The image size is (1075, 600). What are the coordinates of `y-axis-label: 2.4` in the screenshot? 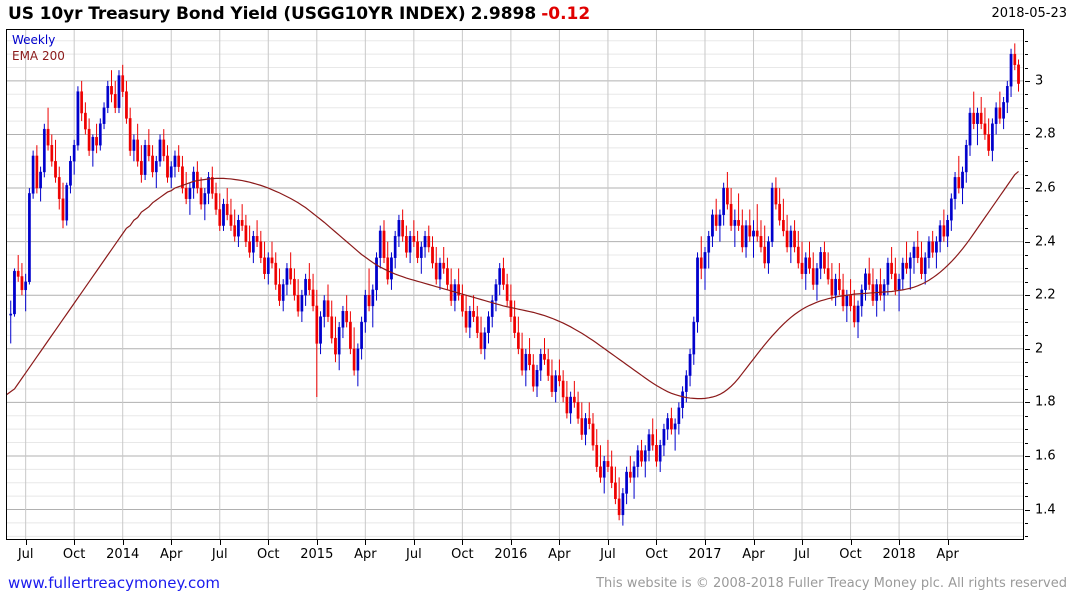 It's located at (1045, 242).